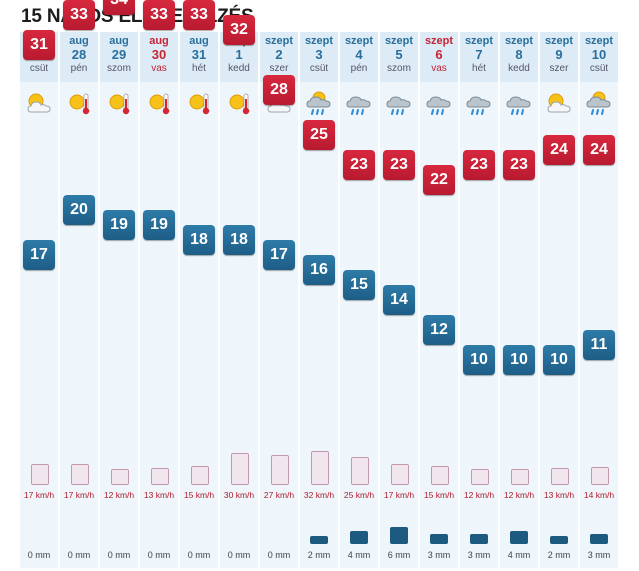 The width and height of the screenshot is (639, 571). What do you see at coordinates (479, 57) in the screenshot?
I see `day-header: szept 7 hét` at bounding box center [479, 57].